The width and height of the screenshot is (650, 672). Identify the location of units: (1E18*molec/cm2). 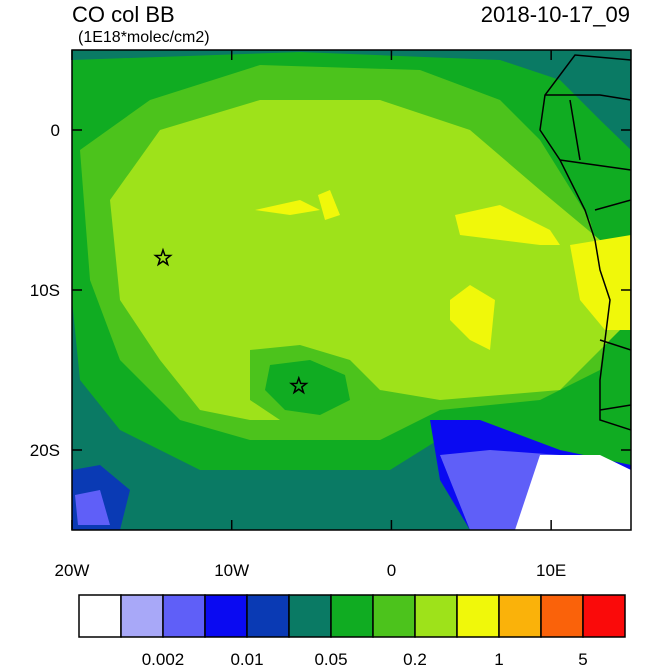
(144, 37).